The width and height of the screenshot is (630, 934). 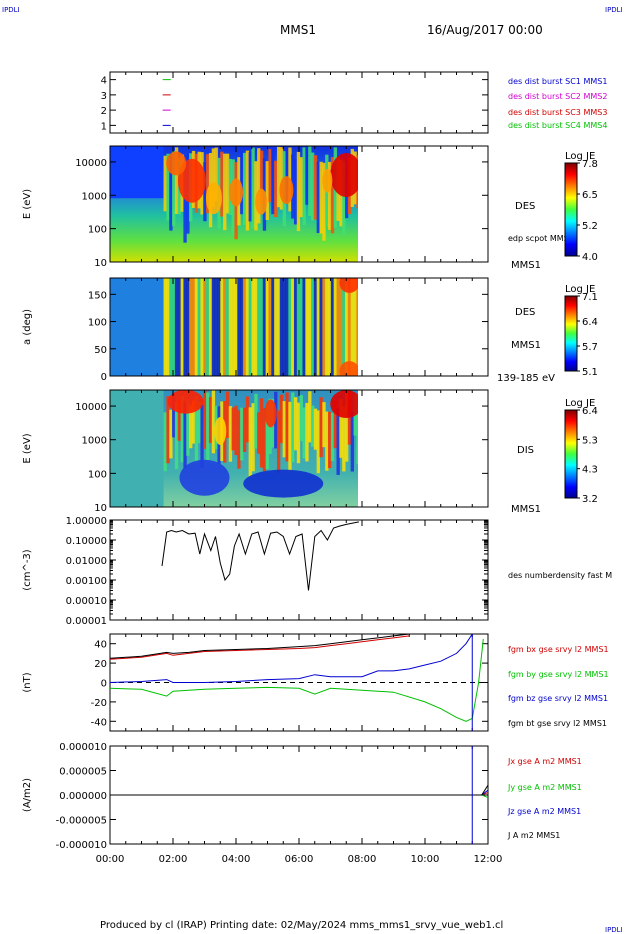 What do you see at coordinates (590, 297) in the screenshot?
I see `colorbar-tick-label: 7.1` at bounding box center [590, 297].